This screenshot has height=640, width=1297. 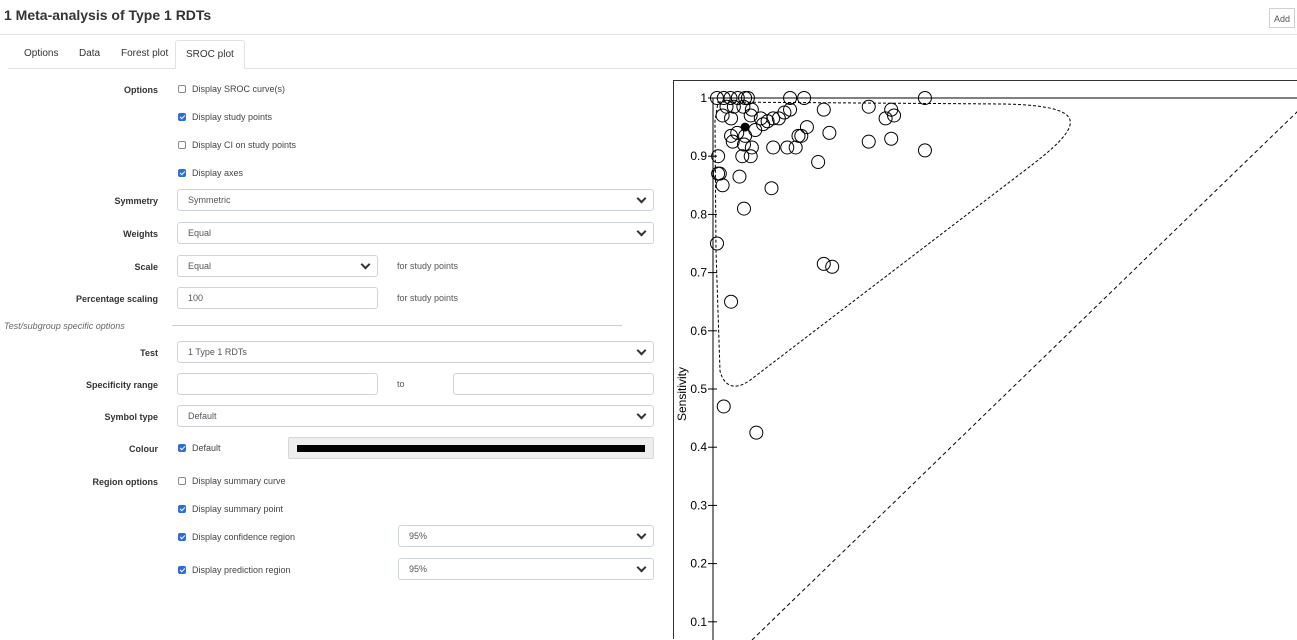 What do you see at coordinates (149, 353) in the screenshot?
I see `test-label: Test` at bounding box center [149, 353].